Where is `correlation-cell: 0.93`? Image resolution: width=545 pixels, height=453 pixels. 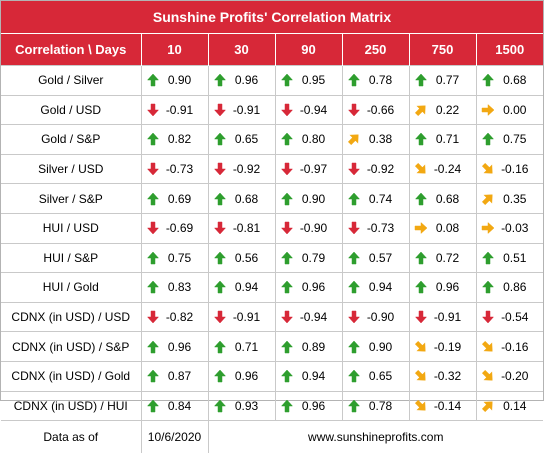
correlation-cell: 0.93 is located at coordinates (241, 405).